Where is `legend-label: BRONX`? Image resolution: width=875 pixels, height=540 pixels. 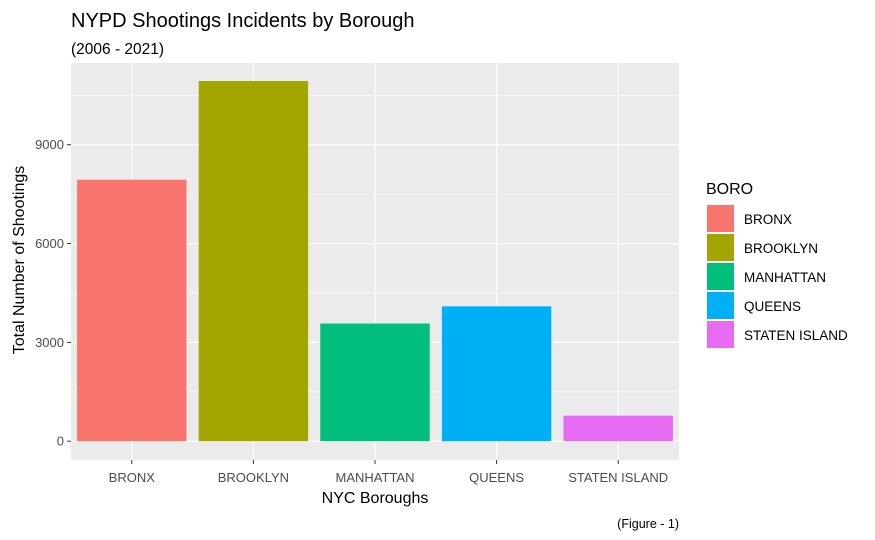
legend-label: BRONX is located at coordinates (768, 219).